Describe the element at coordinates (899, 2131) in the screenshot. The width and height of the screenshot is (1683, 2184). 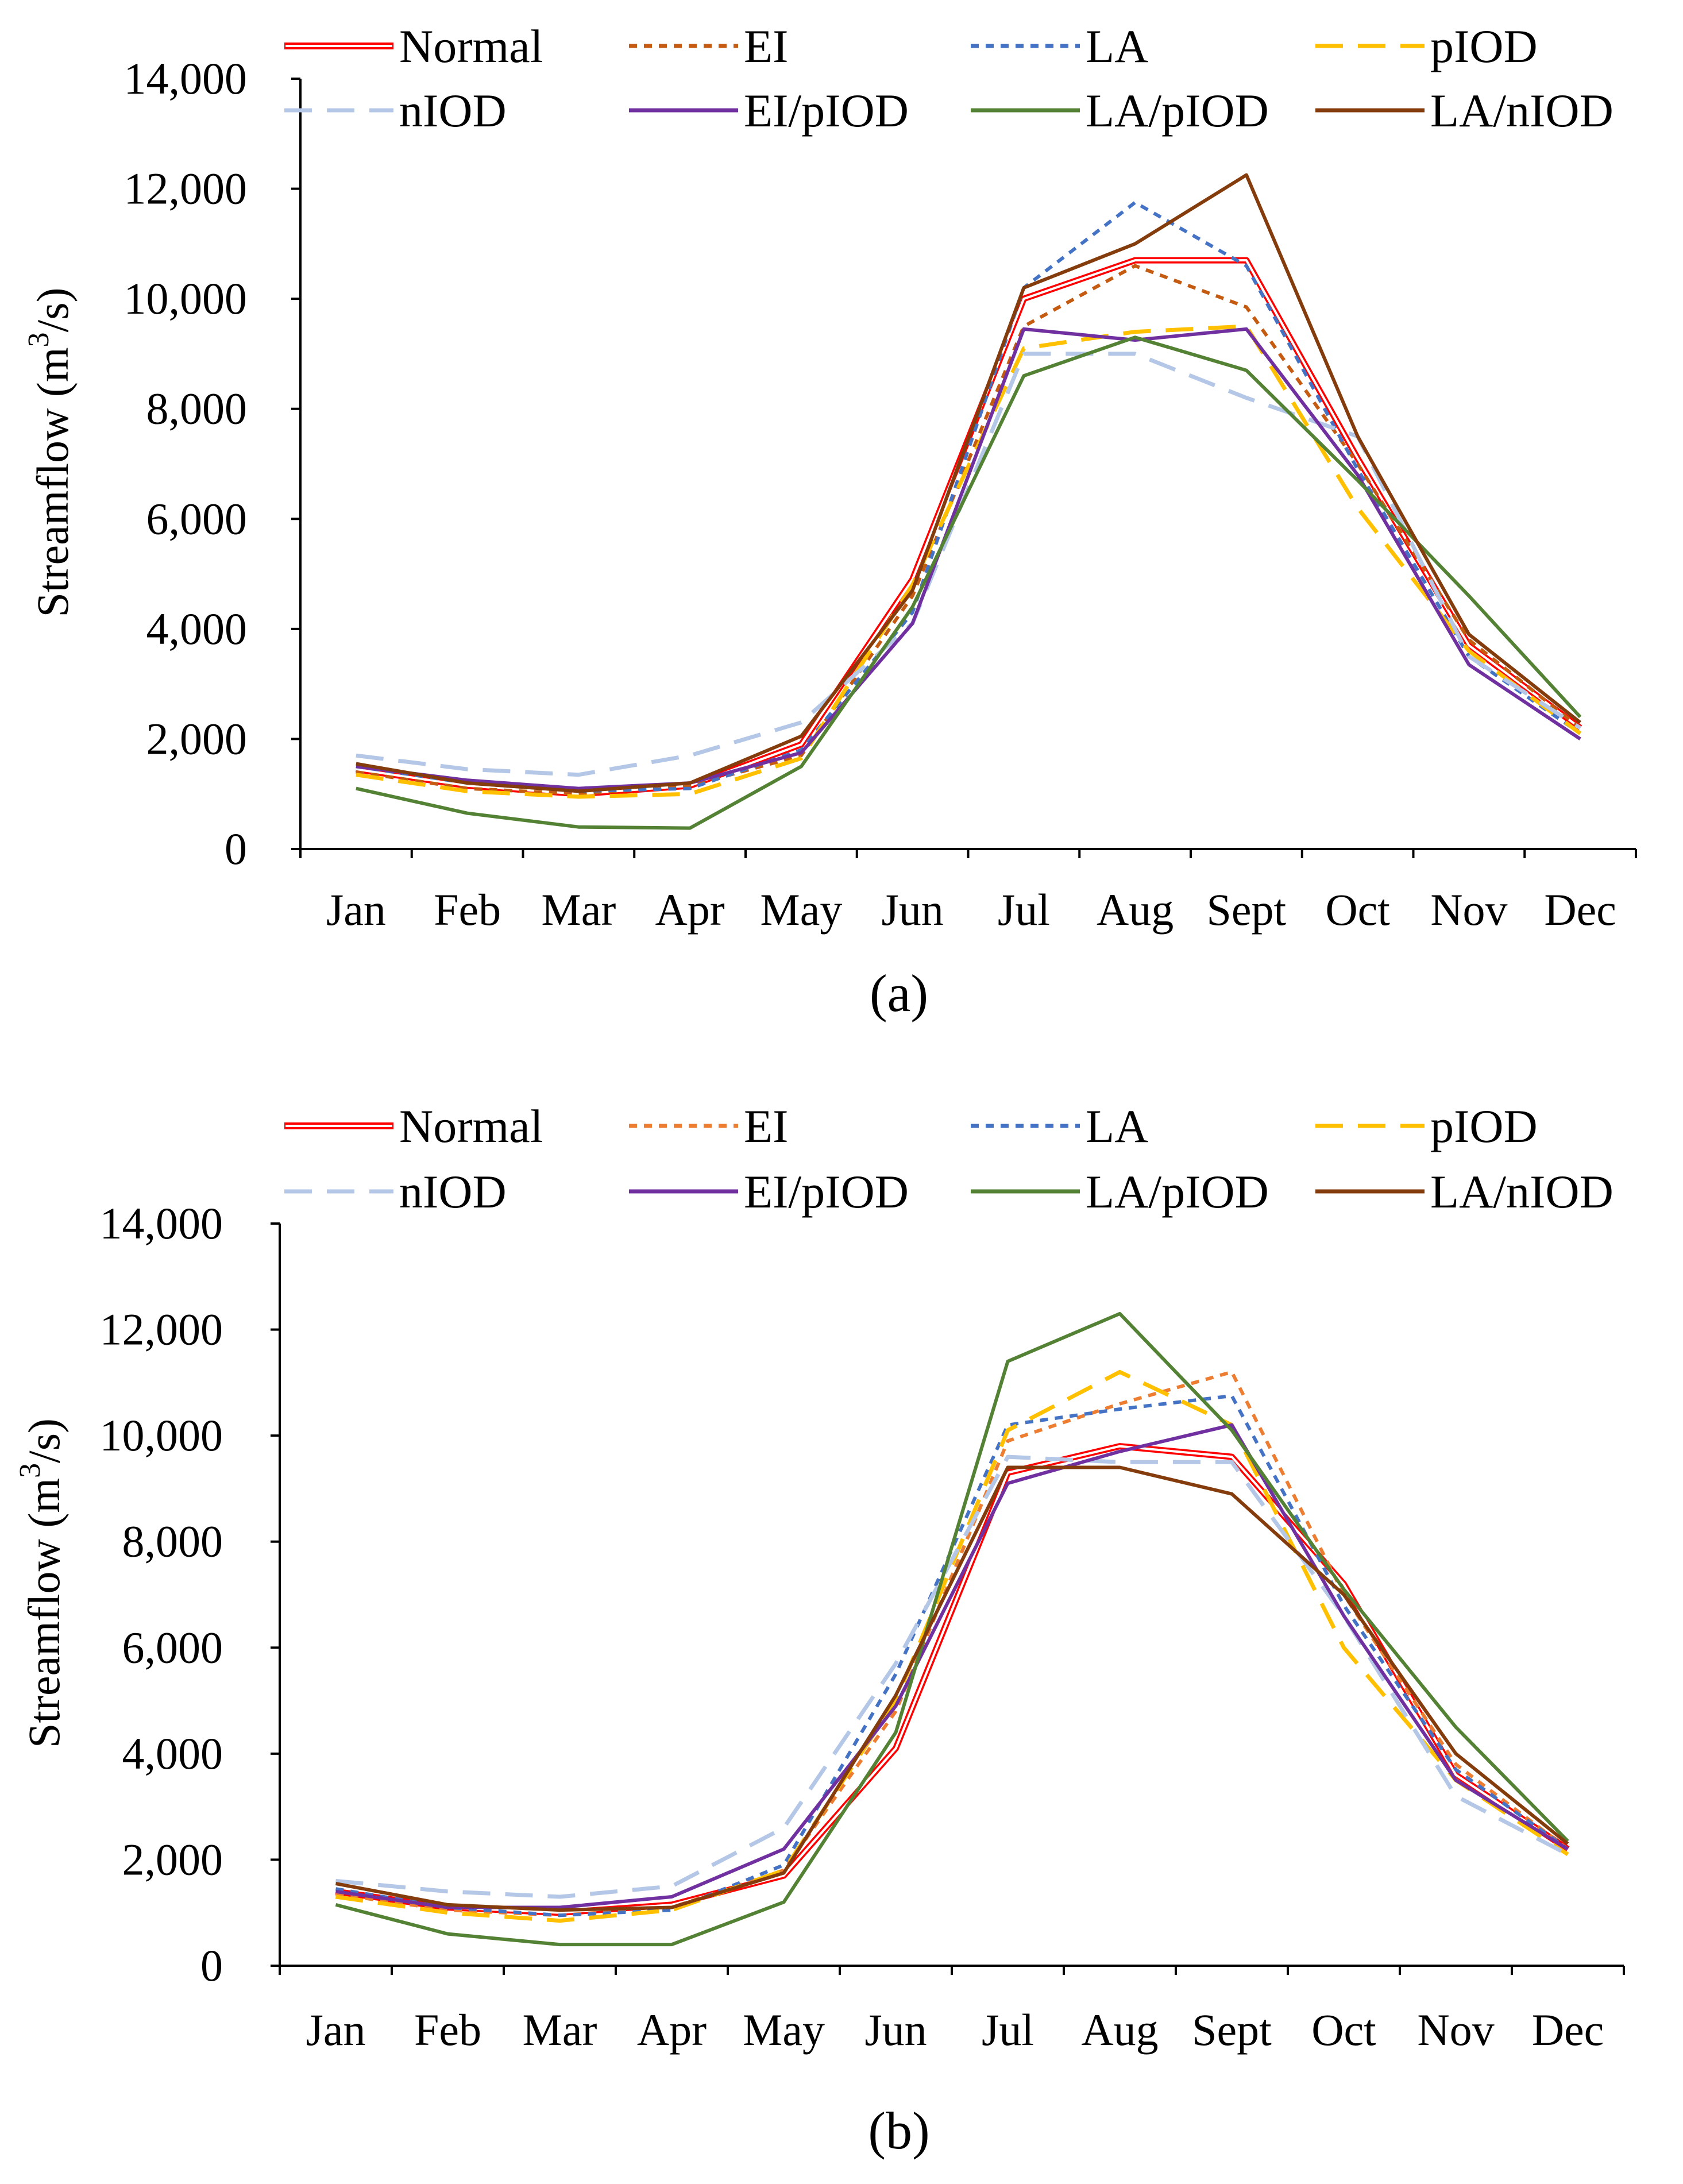
I see `panel-caption: (b)` at that location.